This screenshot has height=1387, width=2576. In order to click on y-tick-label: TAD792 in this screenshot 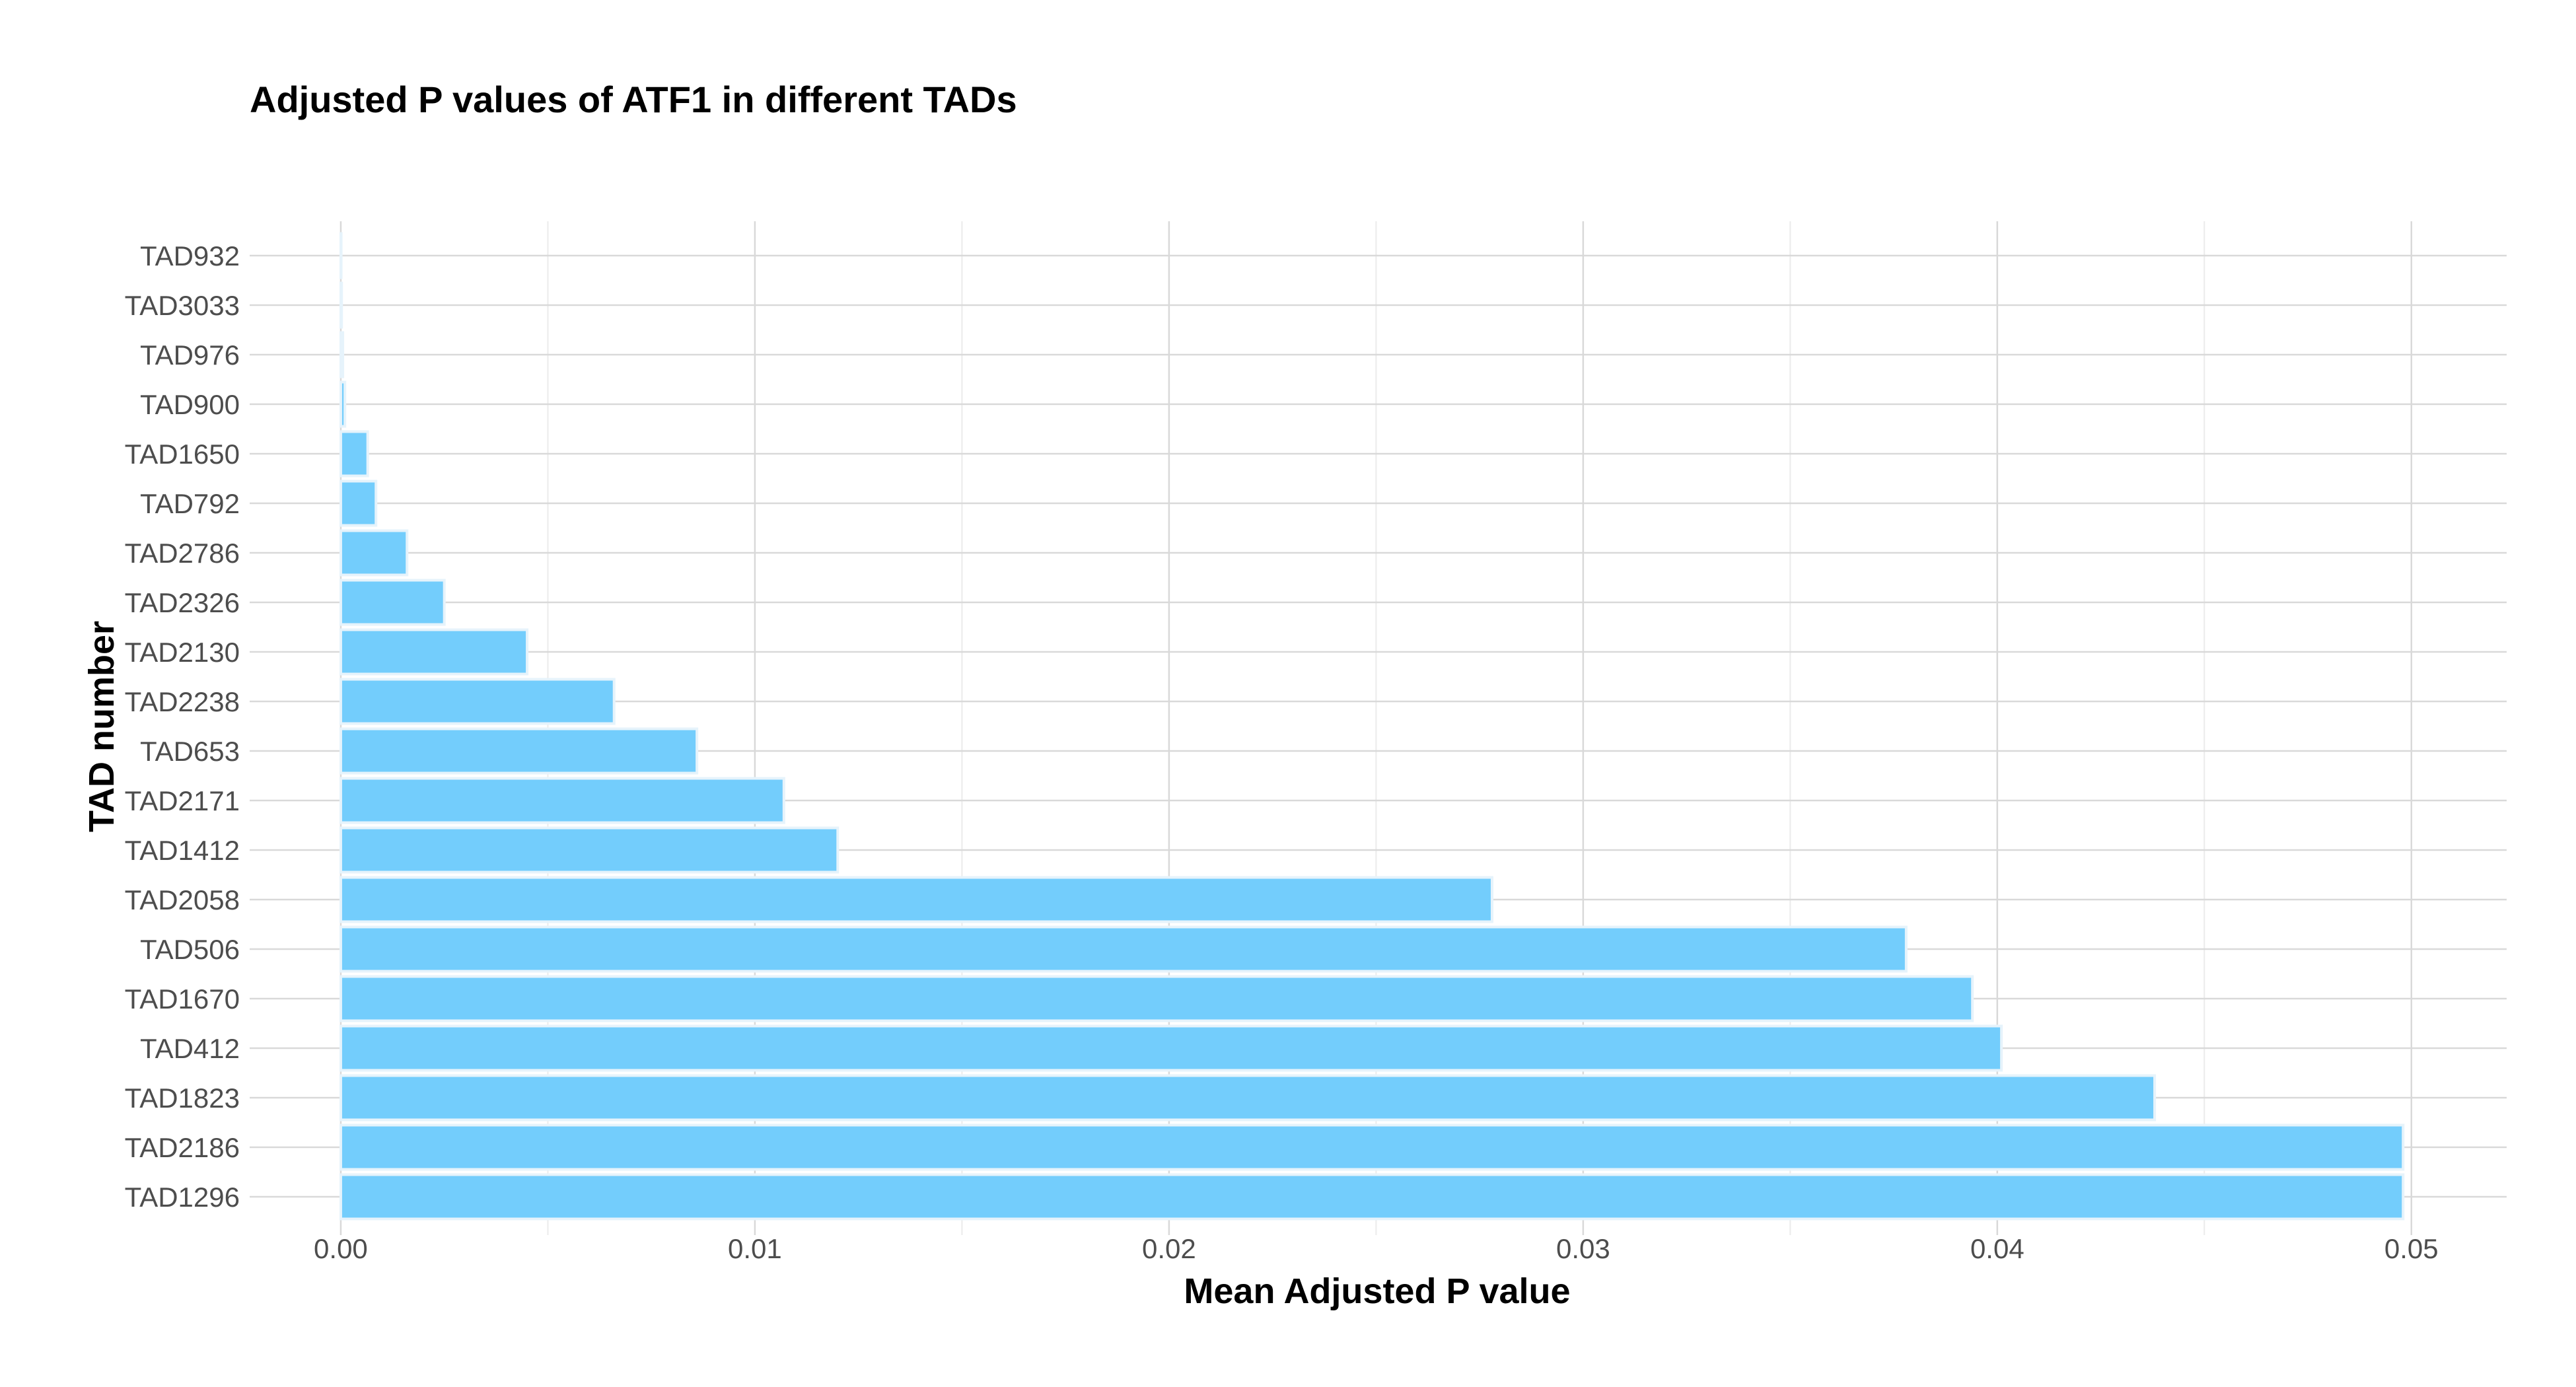, I will do `click(190, 503)`.